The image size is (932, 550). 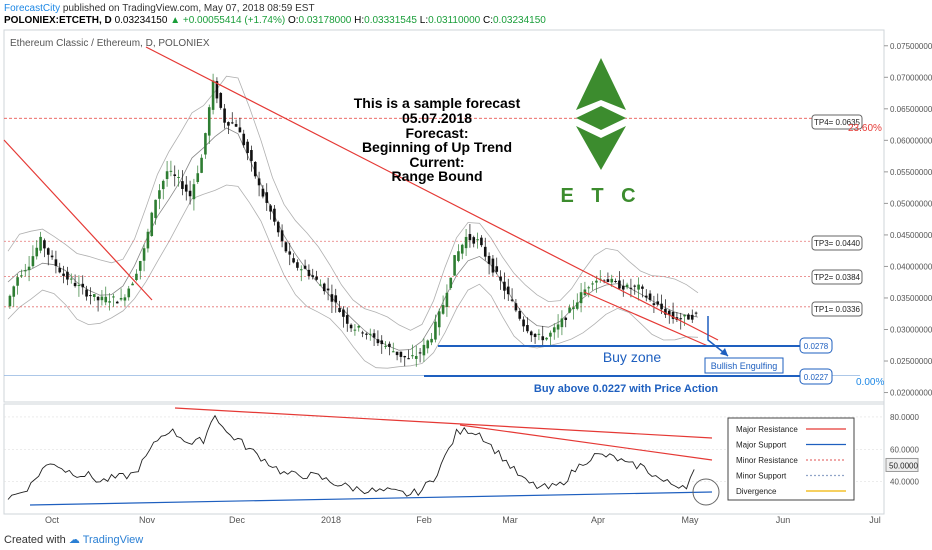 I want to click on price-tick-label: 0.05500000, so click(x=911, y=172).